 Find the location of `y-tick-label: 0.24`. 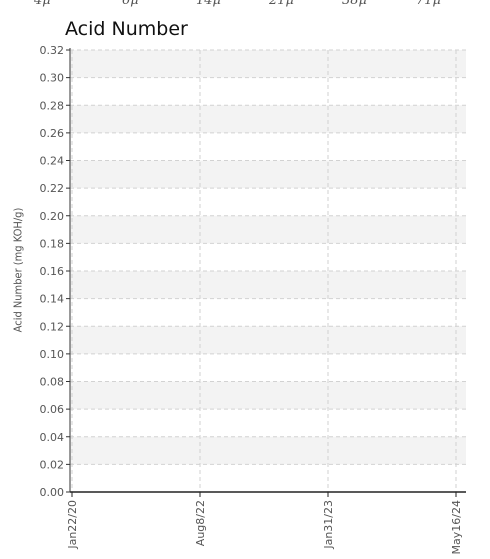

y-tick-label: 0.24 is located at coordinates (52, 161).